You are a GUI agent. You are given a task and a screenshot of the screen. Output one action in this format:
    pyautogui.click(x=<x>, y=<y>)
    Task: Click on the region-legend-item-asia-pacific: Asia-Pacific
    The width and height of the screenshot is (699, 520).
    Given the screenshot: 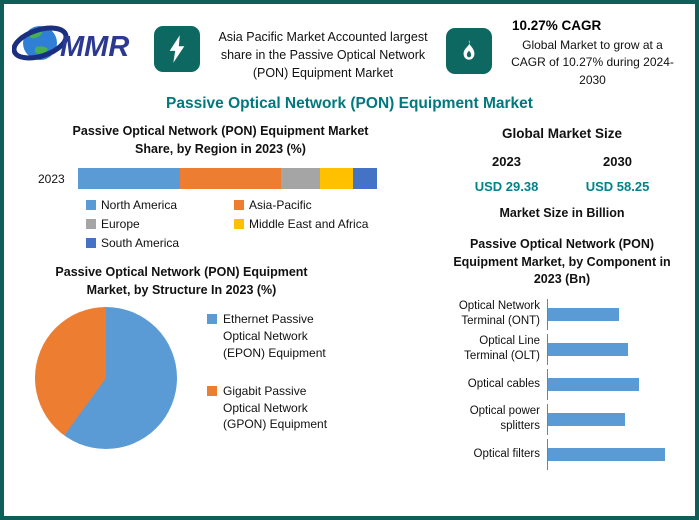 What is the action you would take?
    pyautogui.click(x=335, y=205)
    